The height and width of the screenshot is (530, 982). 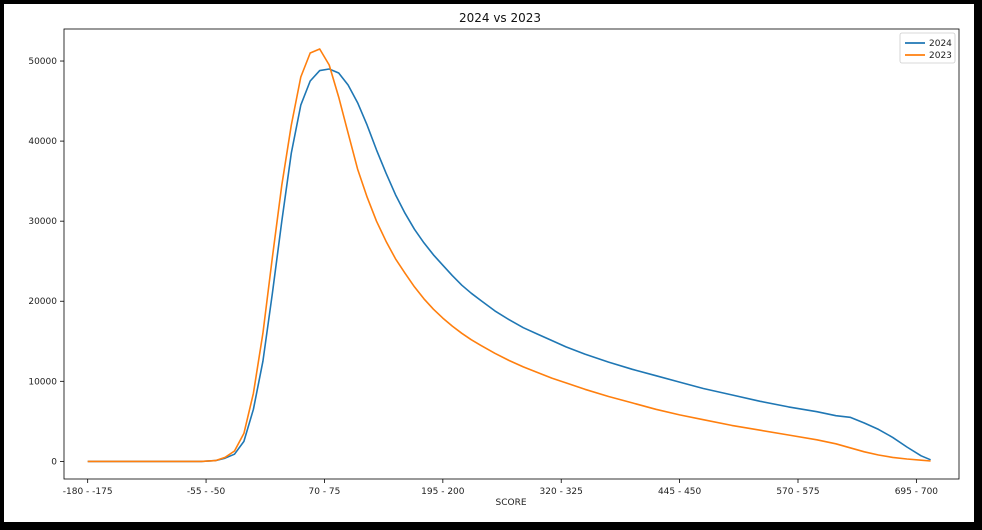 I want to click on x-tick-label: 320 - 325, so click(x=561, y=492).